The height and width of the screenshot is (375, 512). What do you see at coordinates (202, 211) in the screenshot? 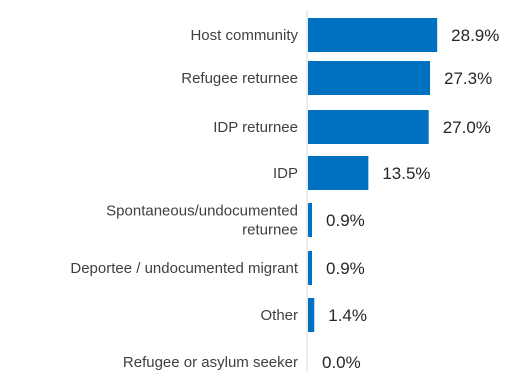
I see `category-label: Spontaneous/undocumented` at bounding box center [202, 211].